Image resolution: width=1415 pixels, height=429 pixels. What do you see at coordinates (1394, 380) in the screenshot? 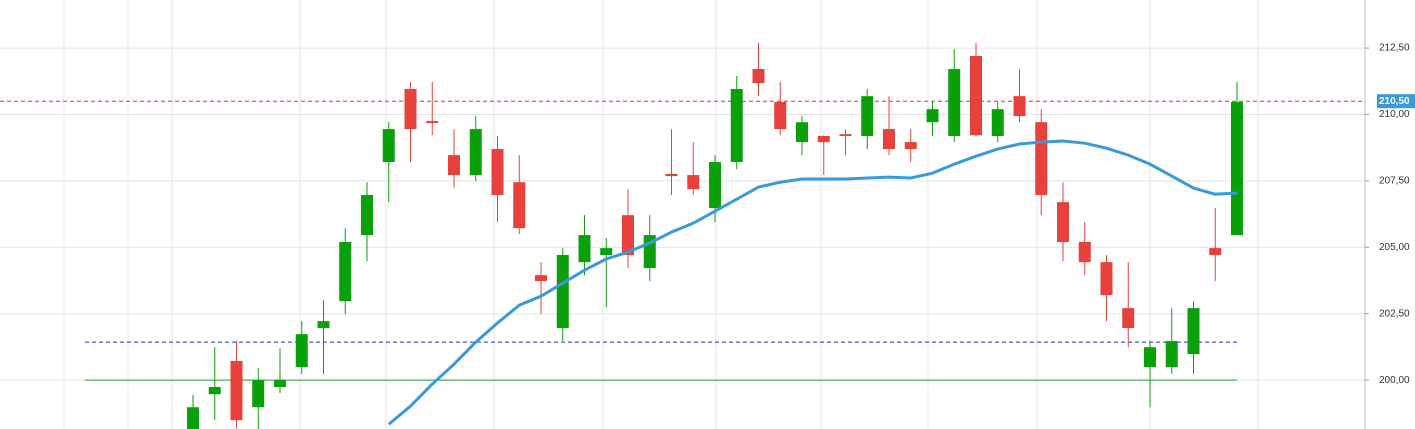
I see `y-tick-label: 200,00` at bounding box center [1394, 380].